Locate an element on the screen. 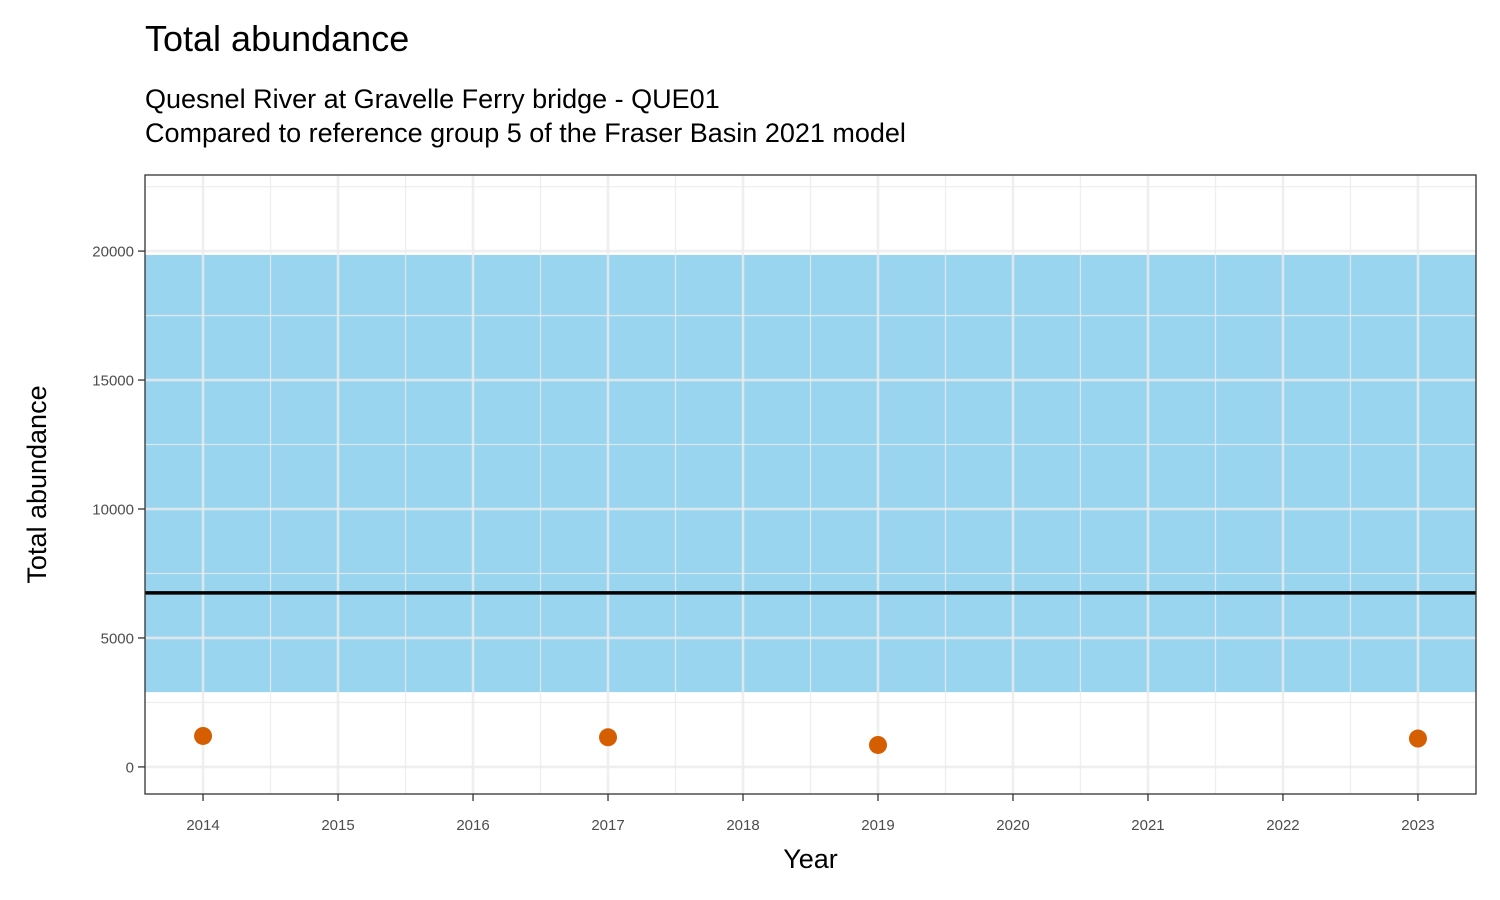  y-tick-label: 20000 is located at coordinates (113, 252).